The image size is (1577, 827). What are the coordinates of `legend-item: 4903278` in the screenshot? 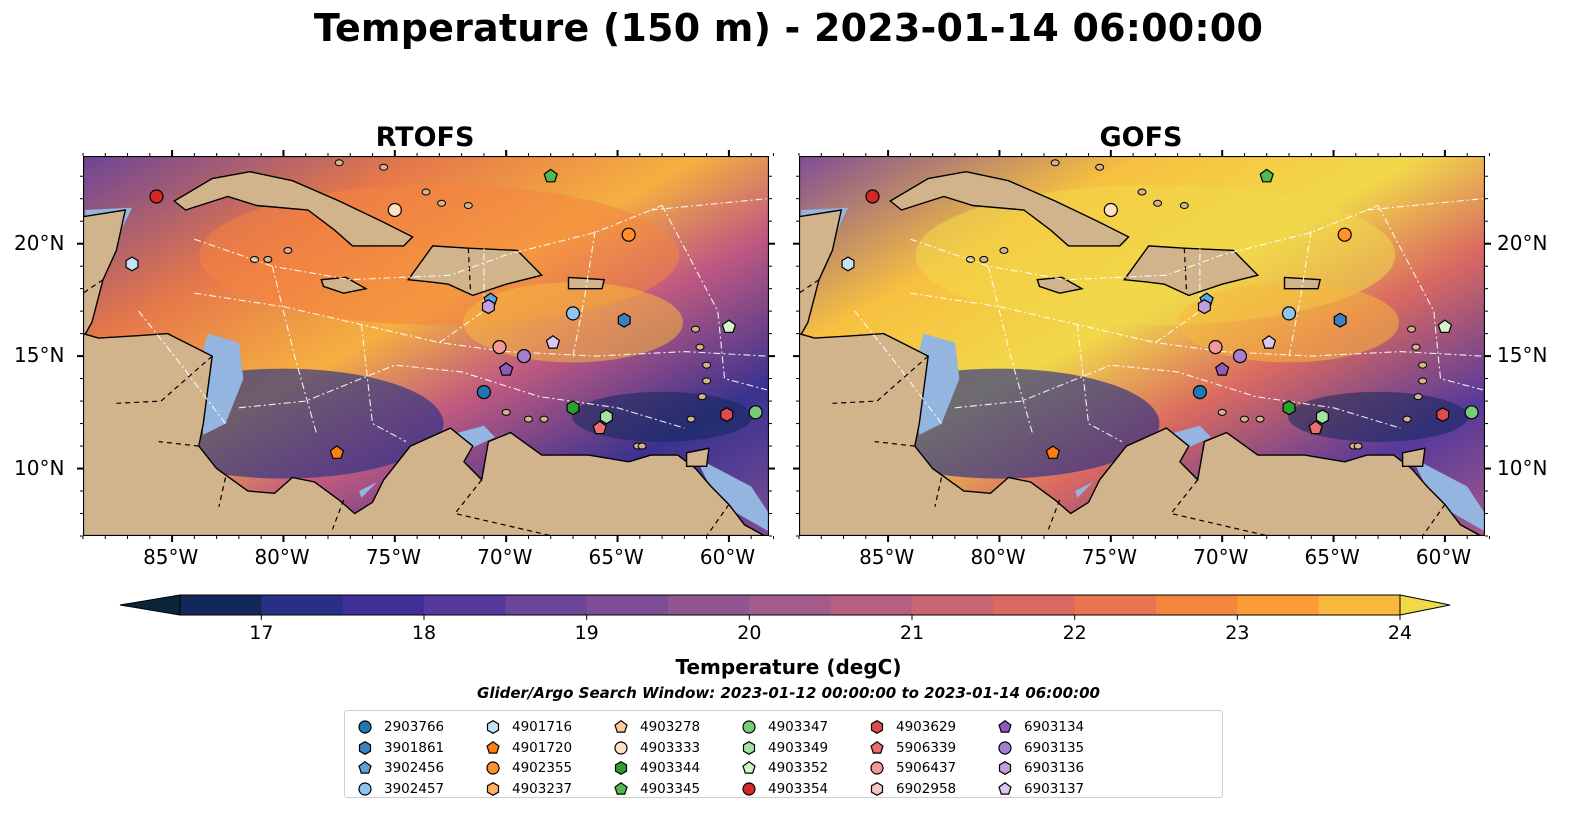 It's located at (656, 727).